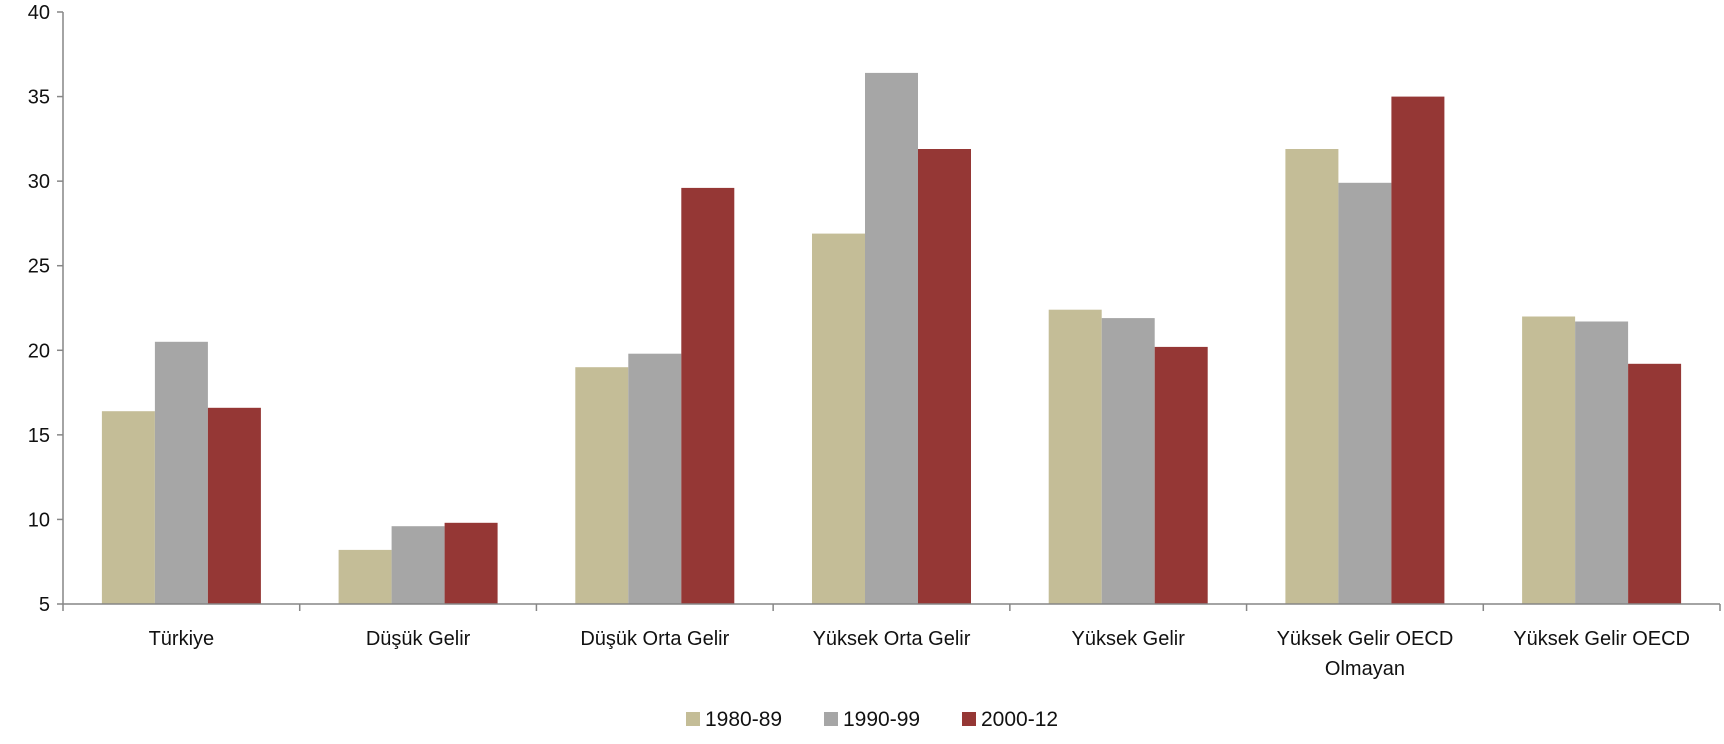 The height and width of the screenshot is (744, 1724). Describe the element at coordinates (39, 267) in the screenshot. I see `y-tick-label-25: 25` at that location.